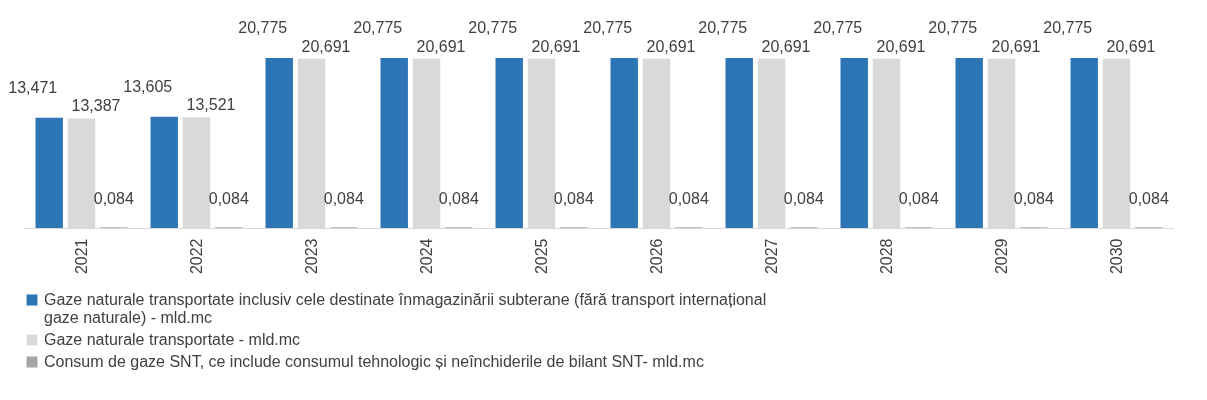  What do you see at coordinates (374, 361) in the screenshot?
I see `legend-label: Consum de gaze SNT, ce include consumul tehnologic și neînchiderile de bilant SNT- mld.mc` at bounding box center [374, 361].